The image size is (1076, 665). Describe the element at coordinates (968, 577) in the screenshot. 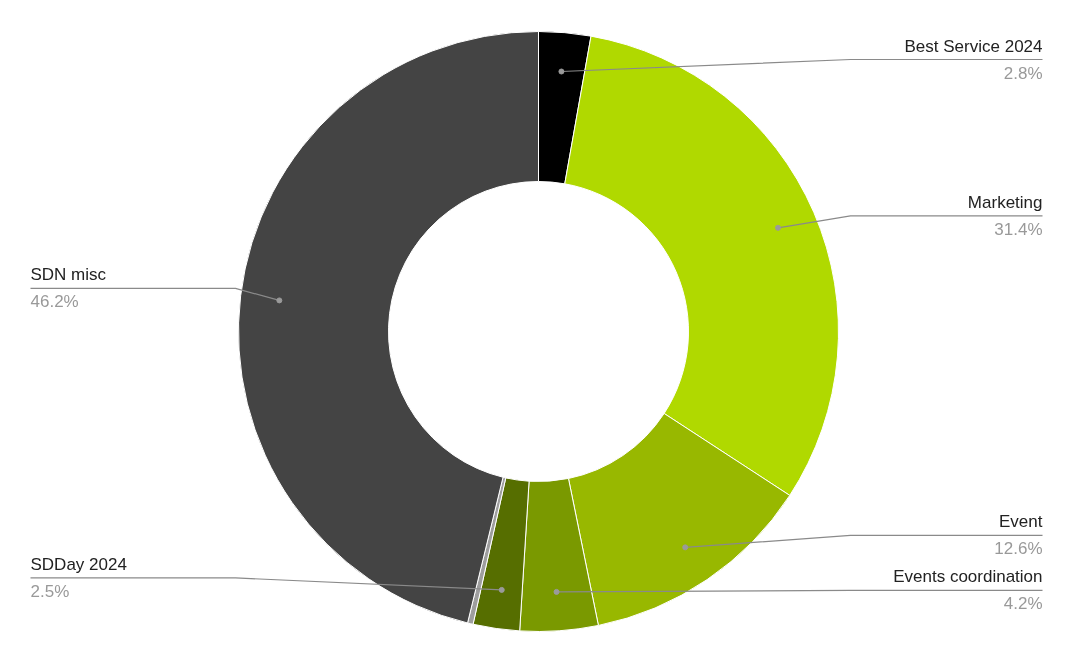

I see `slice-label: Events coordination` at that location.